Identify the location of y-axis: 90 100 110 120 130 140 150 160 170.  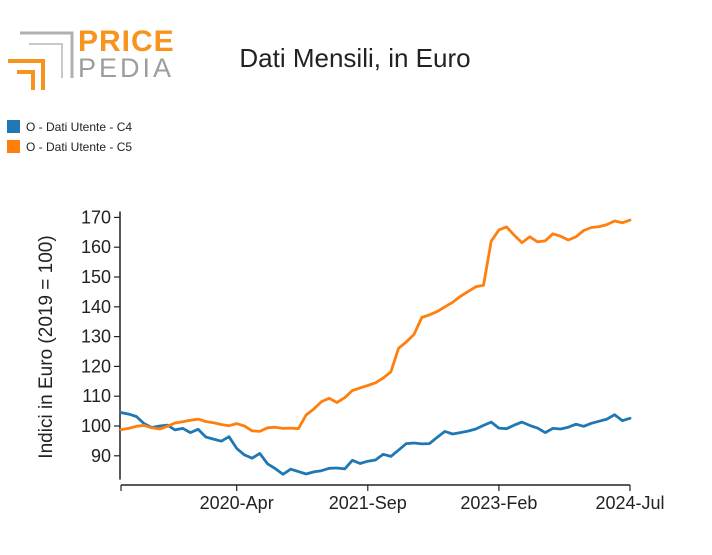
(101, 343).